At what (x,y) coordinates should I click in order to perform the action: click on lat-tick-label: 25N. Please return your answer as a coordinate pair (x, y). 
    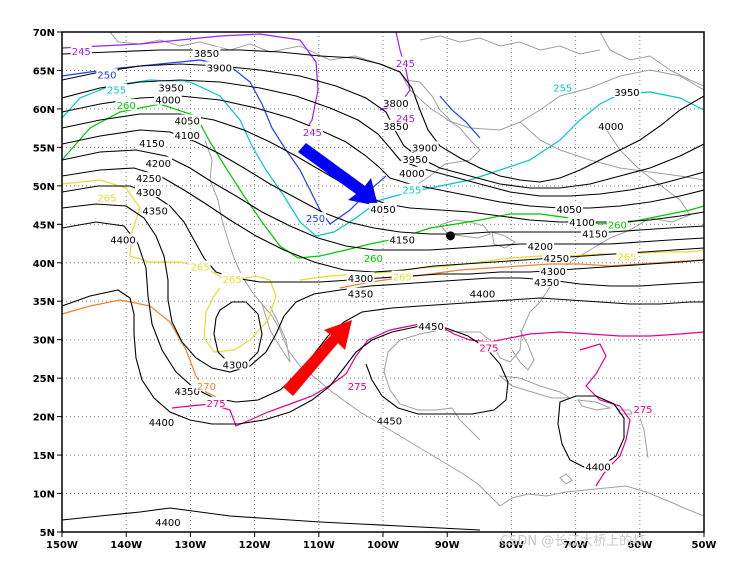
    Looking at the image, I should click on (44, 379).